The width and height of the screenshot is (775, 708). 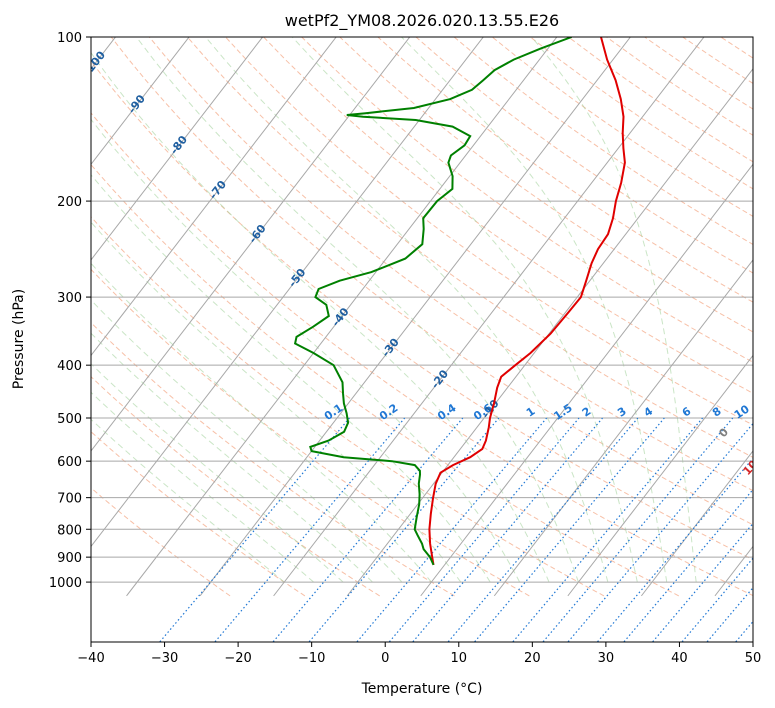 I want to click on y-tick-label: 500, so click(x=69, y=419).